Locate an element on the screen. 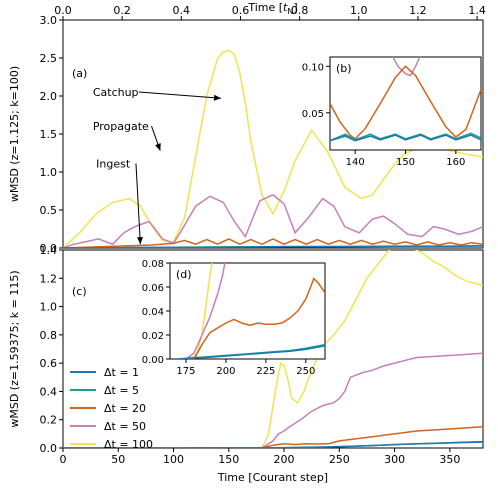 The width and height of the screenshot is (498, 498). legend-label-dt20: Δt = 20 is located at coordinates (125, 408).